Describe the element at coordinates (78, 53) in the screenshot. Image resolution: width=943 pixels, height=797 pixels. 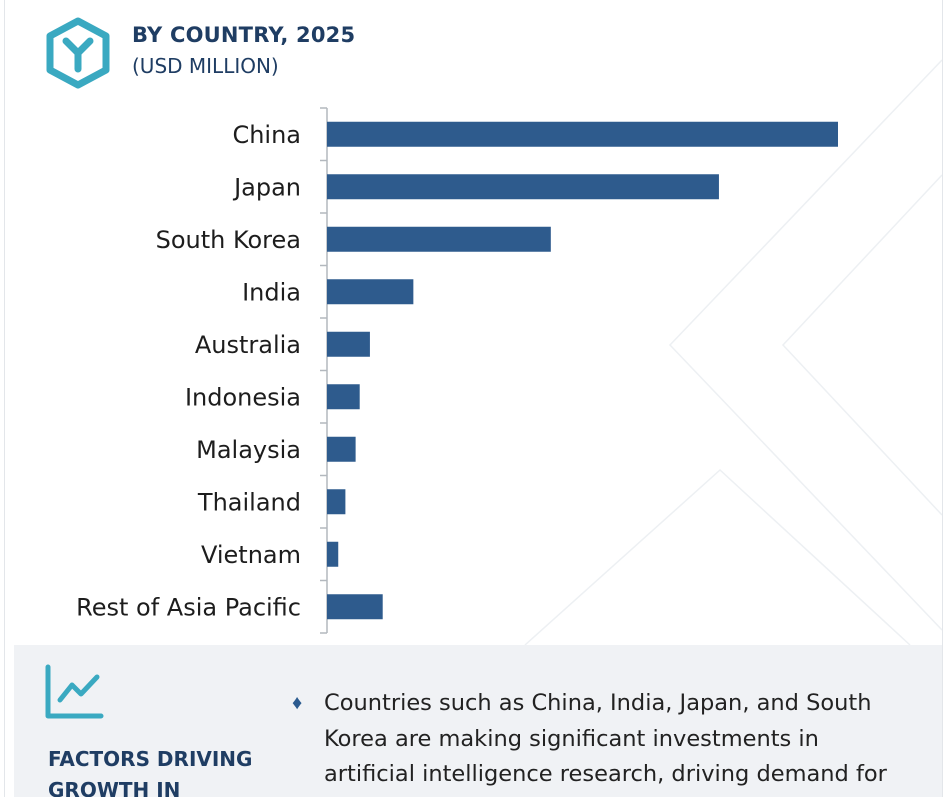
I see `hexagon-y-logo-icon` at that location.